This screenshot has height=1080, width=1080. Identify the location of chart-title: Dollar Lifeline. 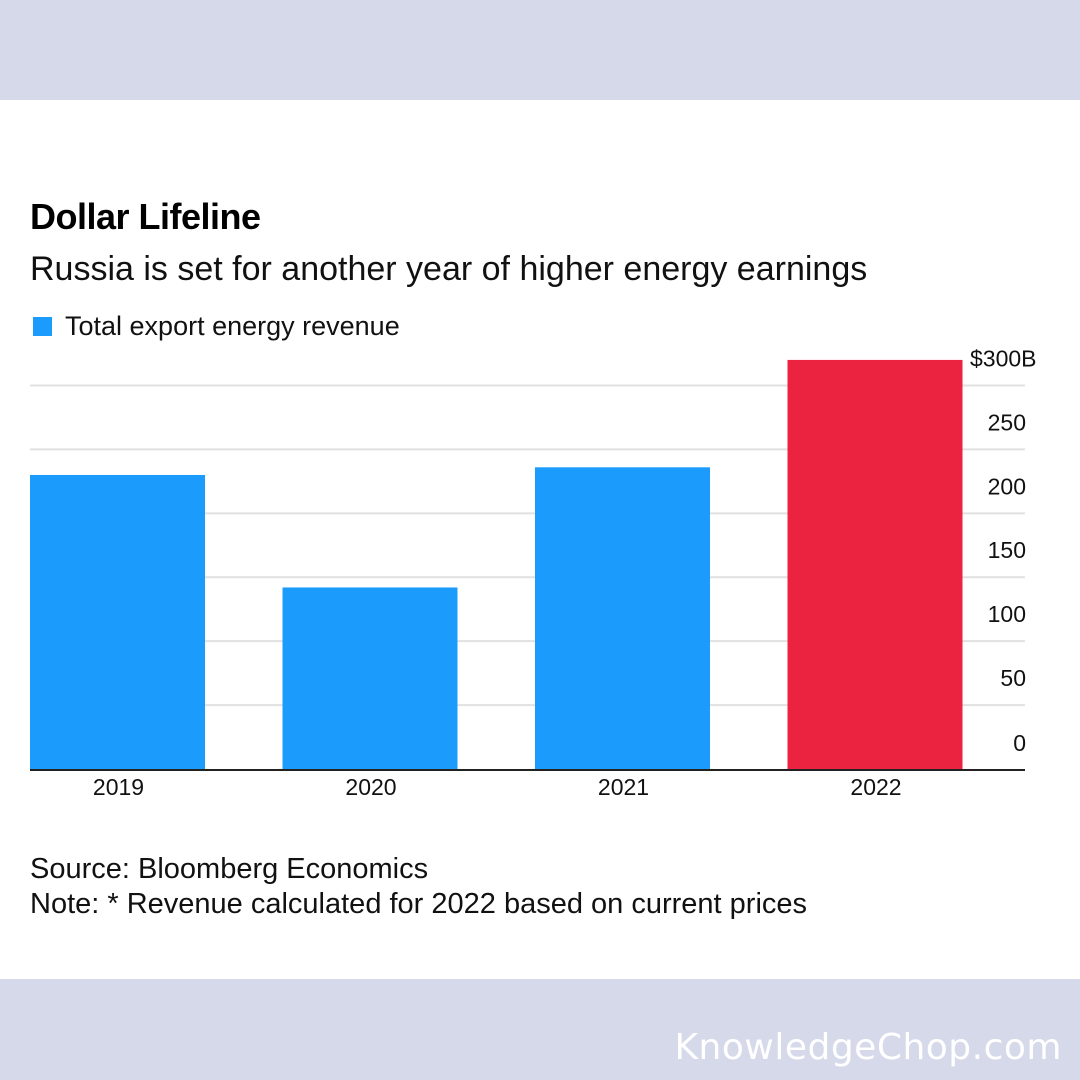
(145, 216).